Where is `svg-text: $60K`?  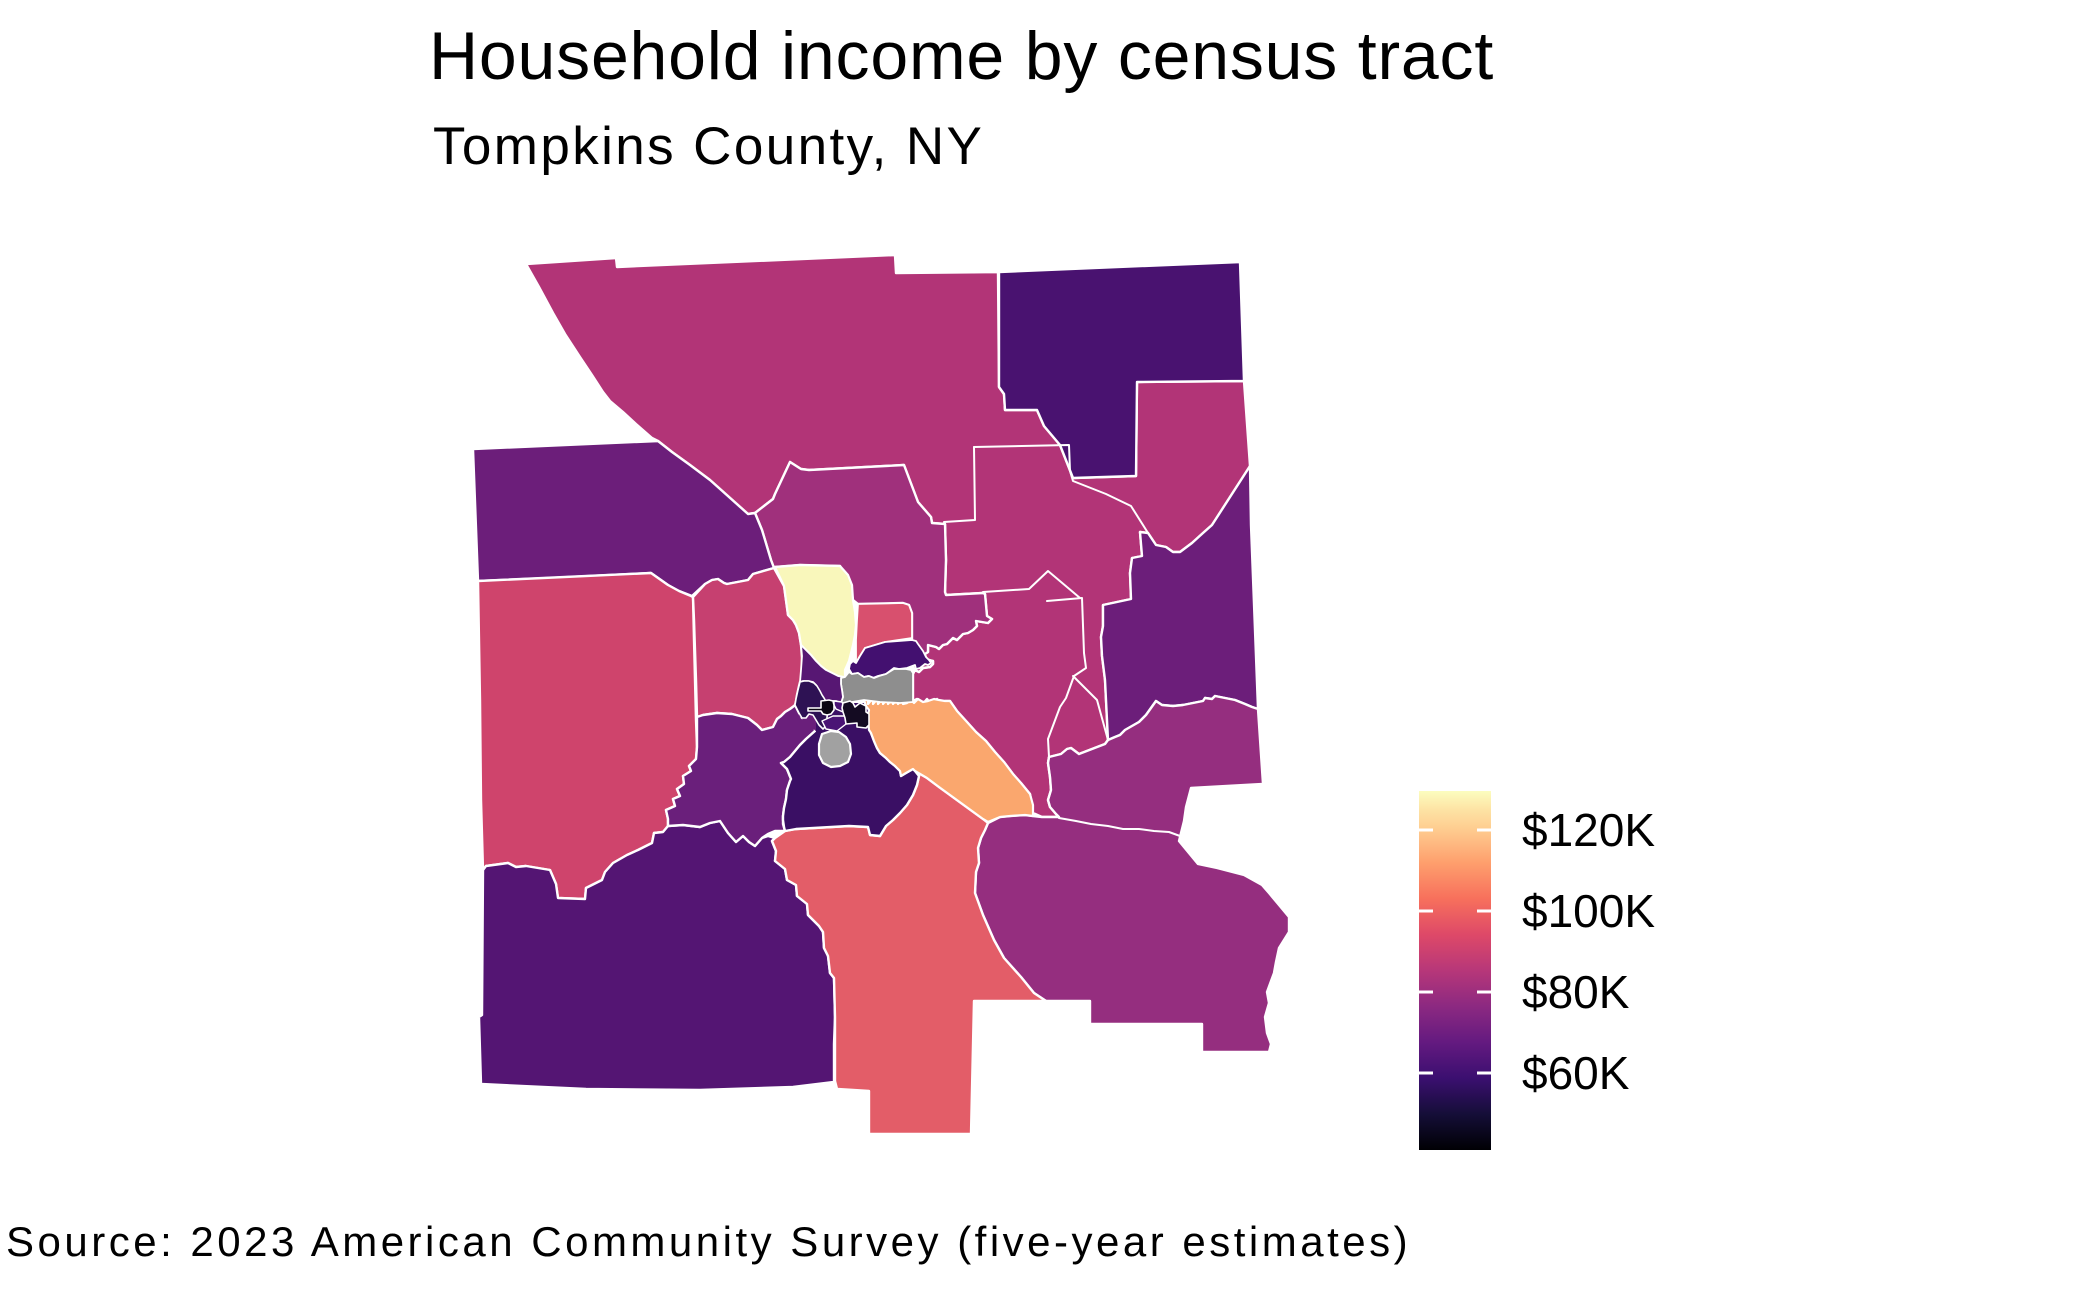 svg-text: $60K is located at coordinates (1576, 1073).